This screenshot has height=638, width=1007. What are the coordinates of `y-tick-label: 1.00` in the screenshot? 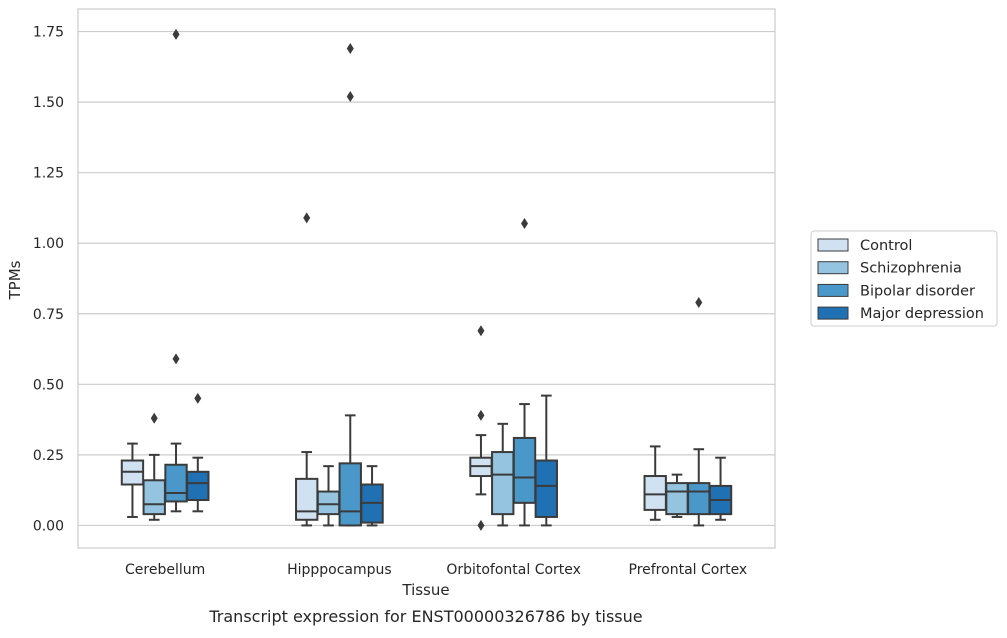 It's located at (48, 244).